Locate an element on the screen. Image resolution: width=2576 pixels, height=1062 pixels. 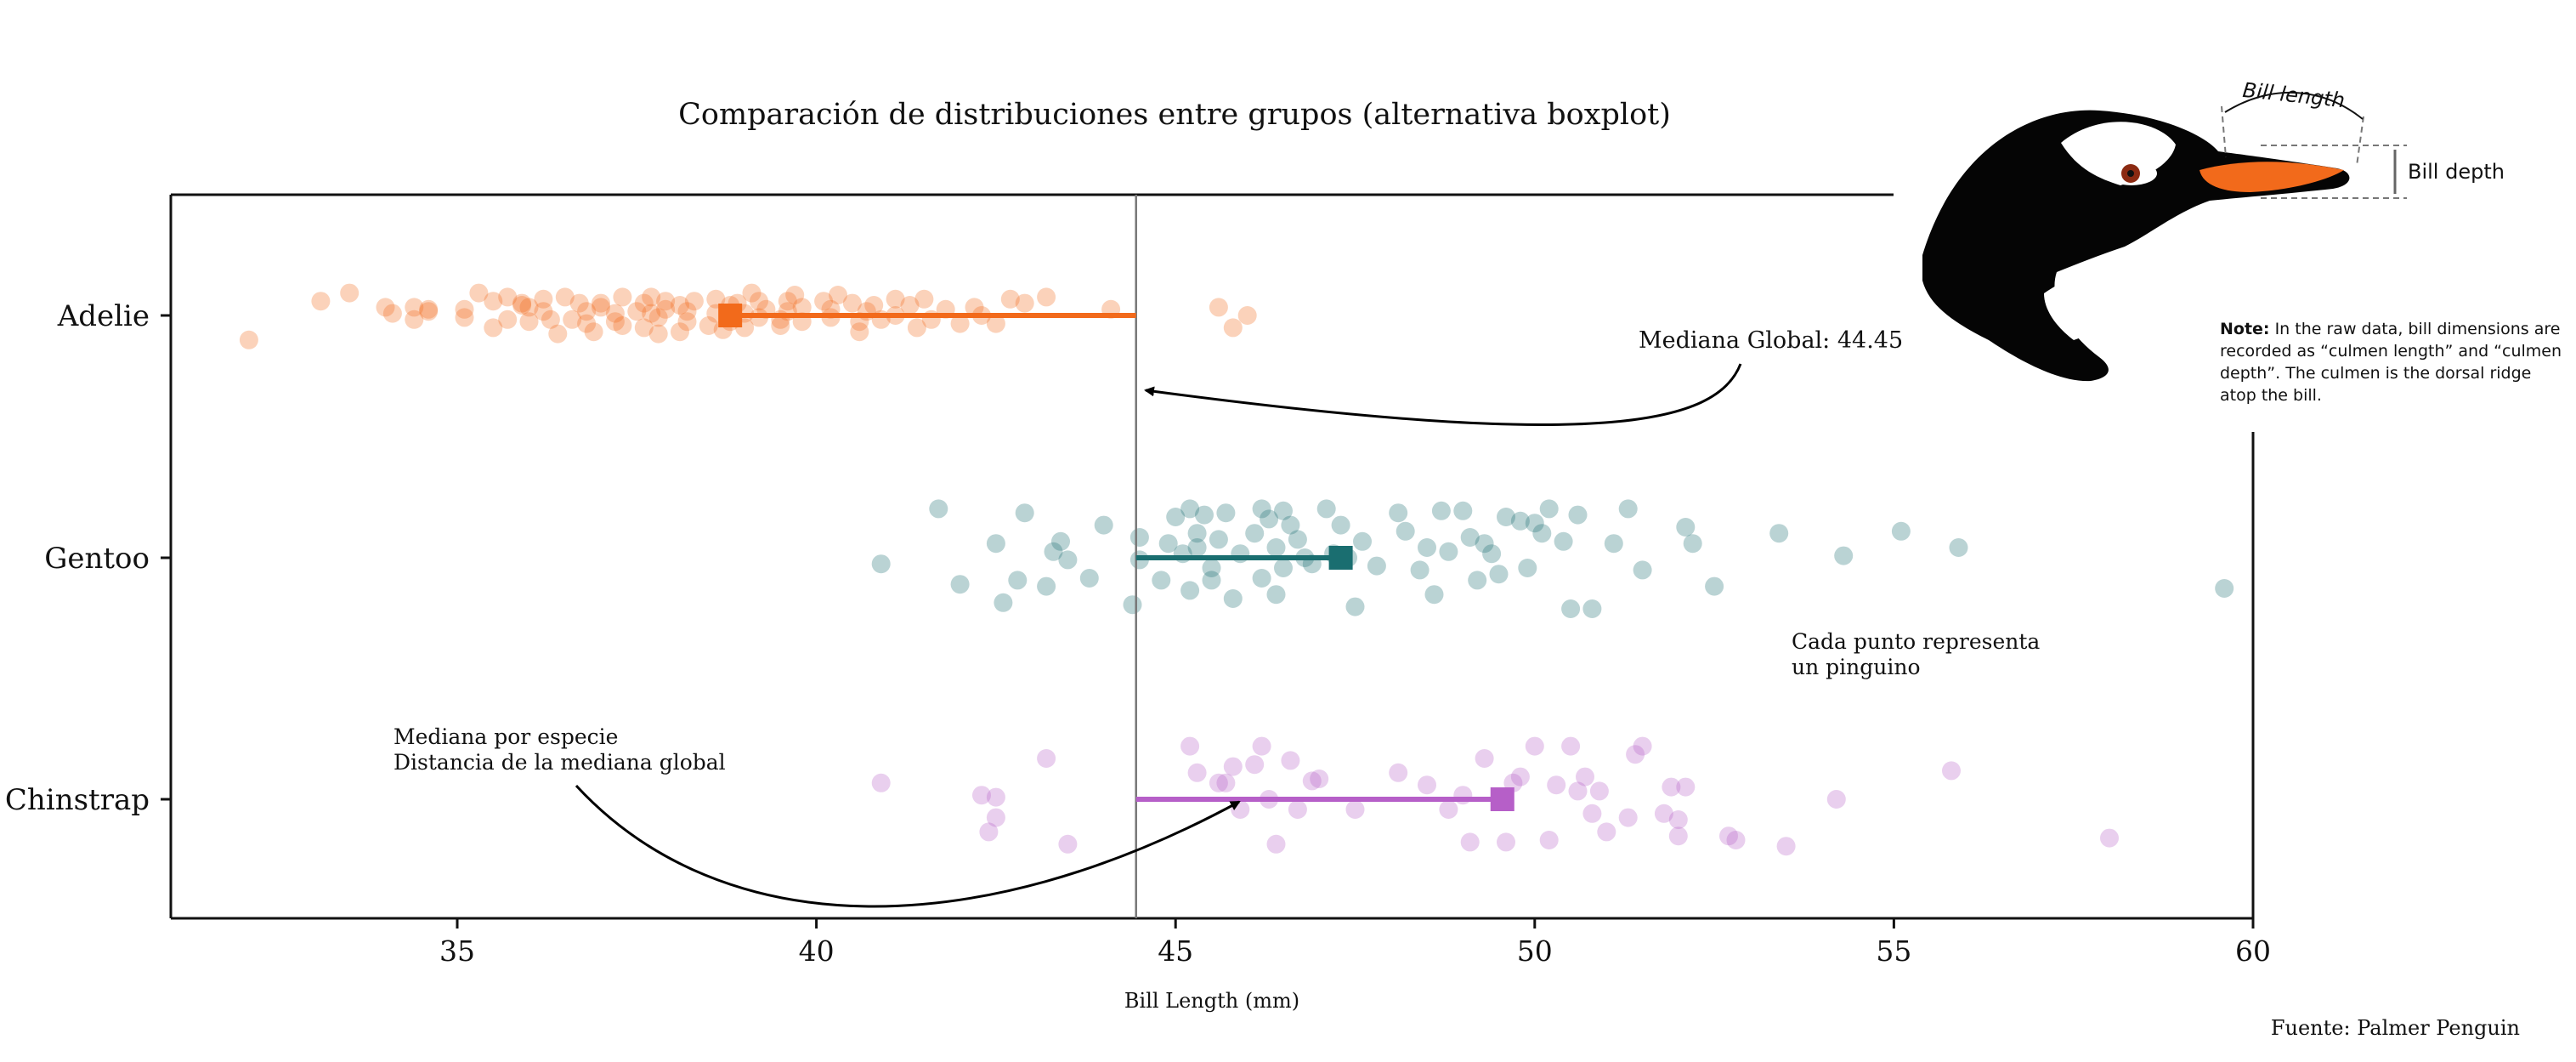
source-caption: Fuente: Palmer Penguin is located at coordinates (2395, 1028).